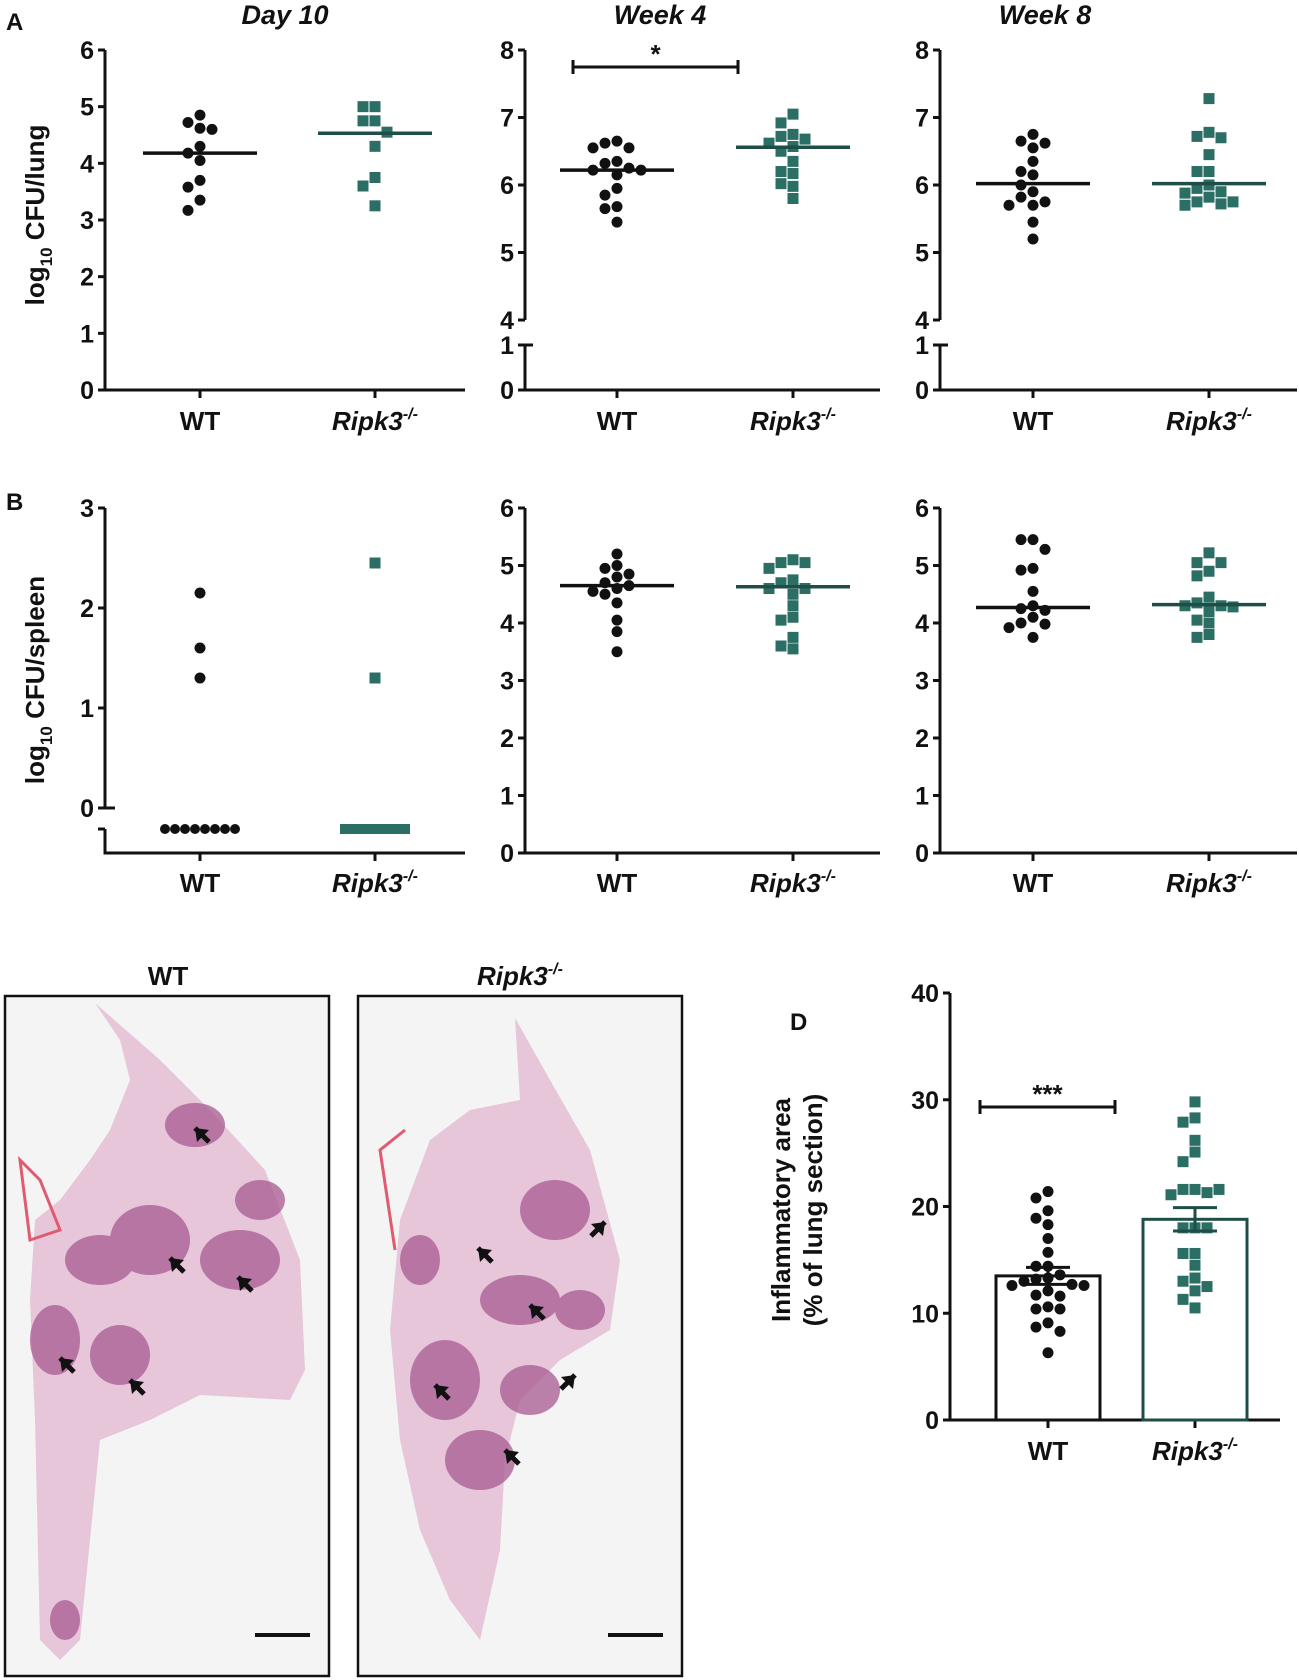 This screenshot has height=1680, width=1299. What do you see at coordinates (87, 509) in the screenshot?
I see `y-tick-label: 3` at bounding box center [87, 509].